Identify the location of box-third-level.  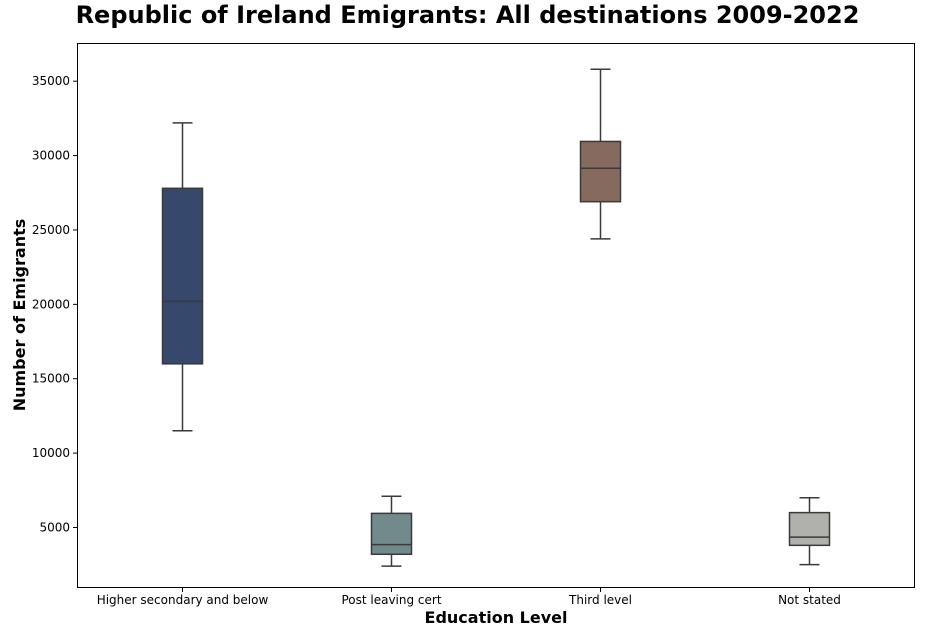
(600, 154).